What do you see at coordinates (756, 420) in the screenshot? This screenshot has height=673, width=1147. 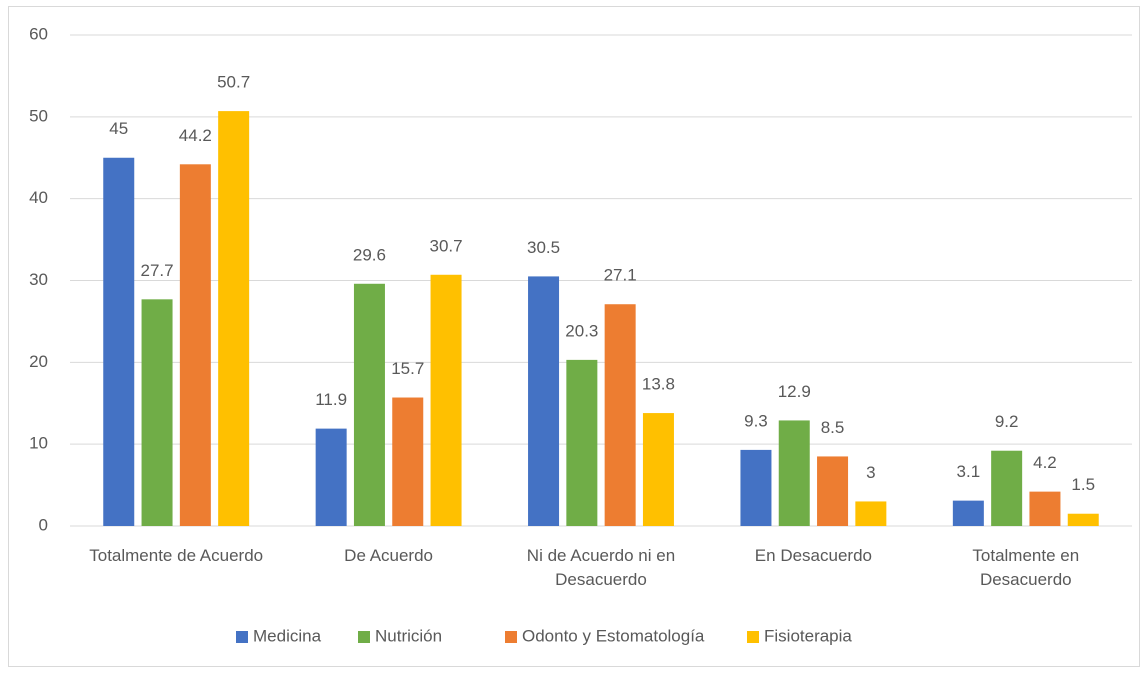 I see `value-label: 9.3` at bounding box center [756, 420].